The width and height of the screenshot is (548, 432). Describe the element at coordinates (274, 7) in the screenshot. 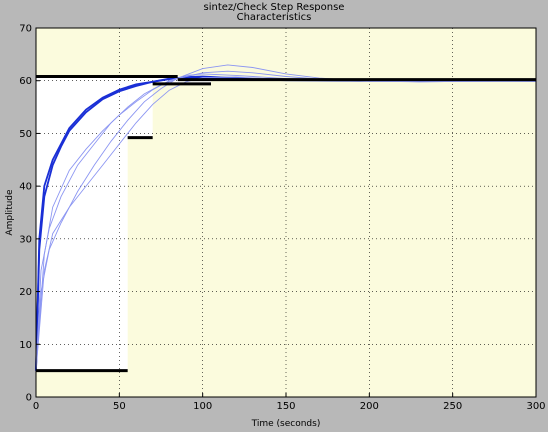

I see `chart-title: sintez/Check Step Response` at that location.